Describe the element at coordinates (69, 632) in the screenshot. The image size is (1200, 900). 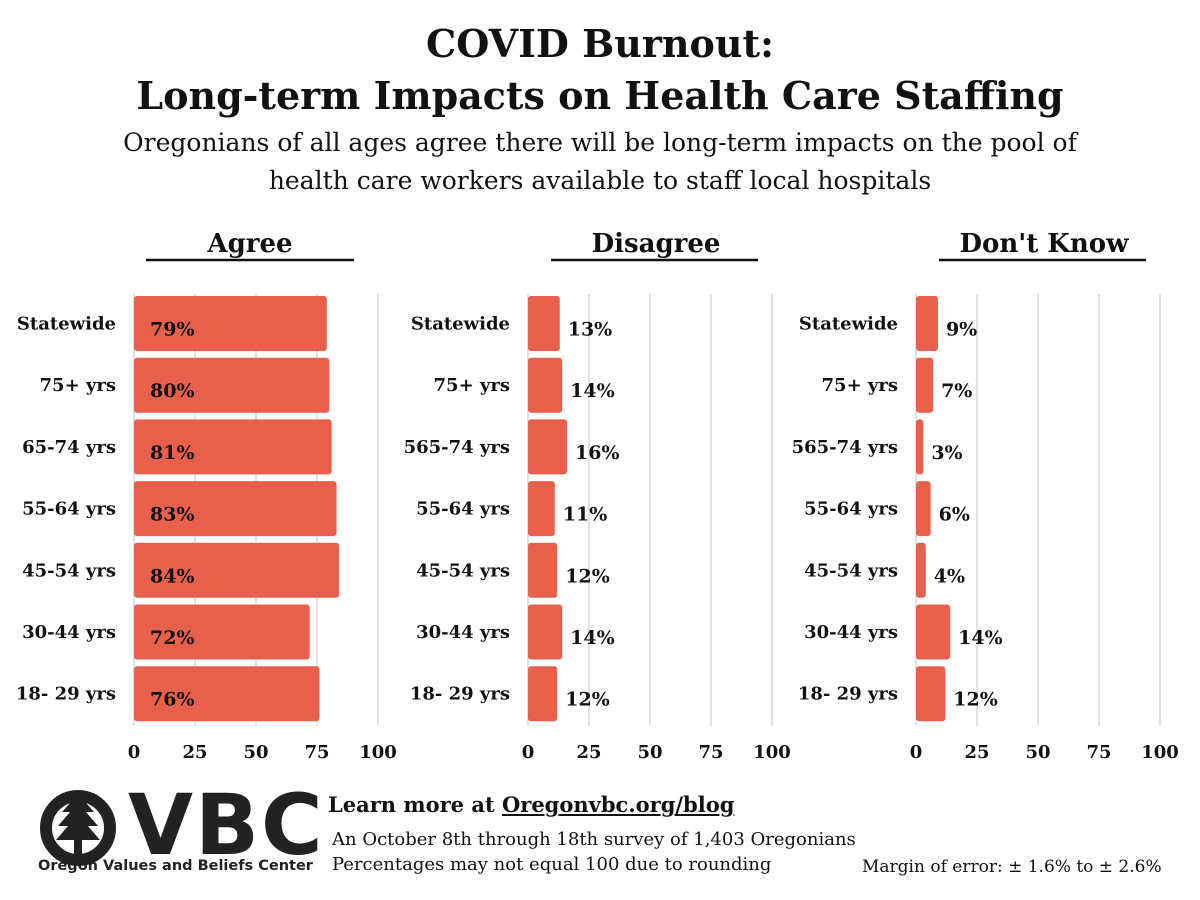
I see `category-label-agree: 30-44 yrs` at that location.